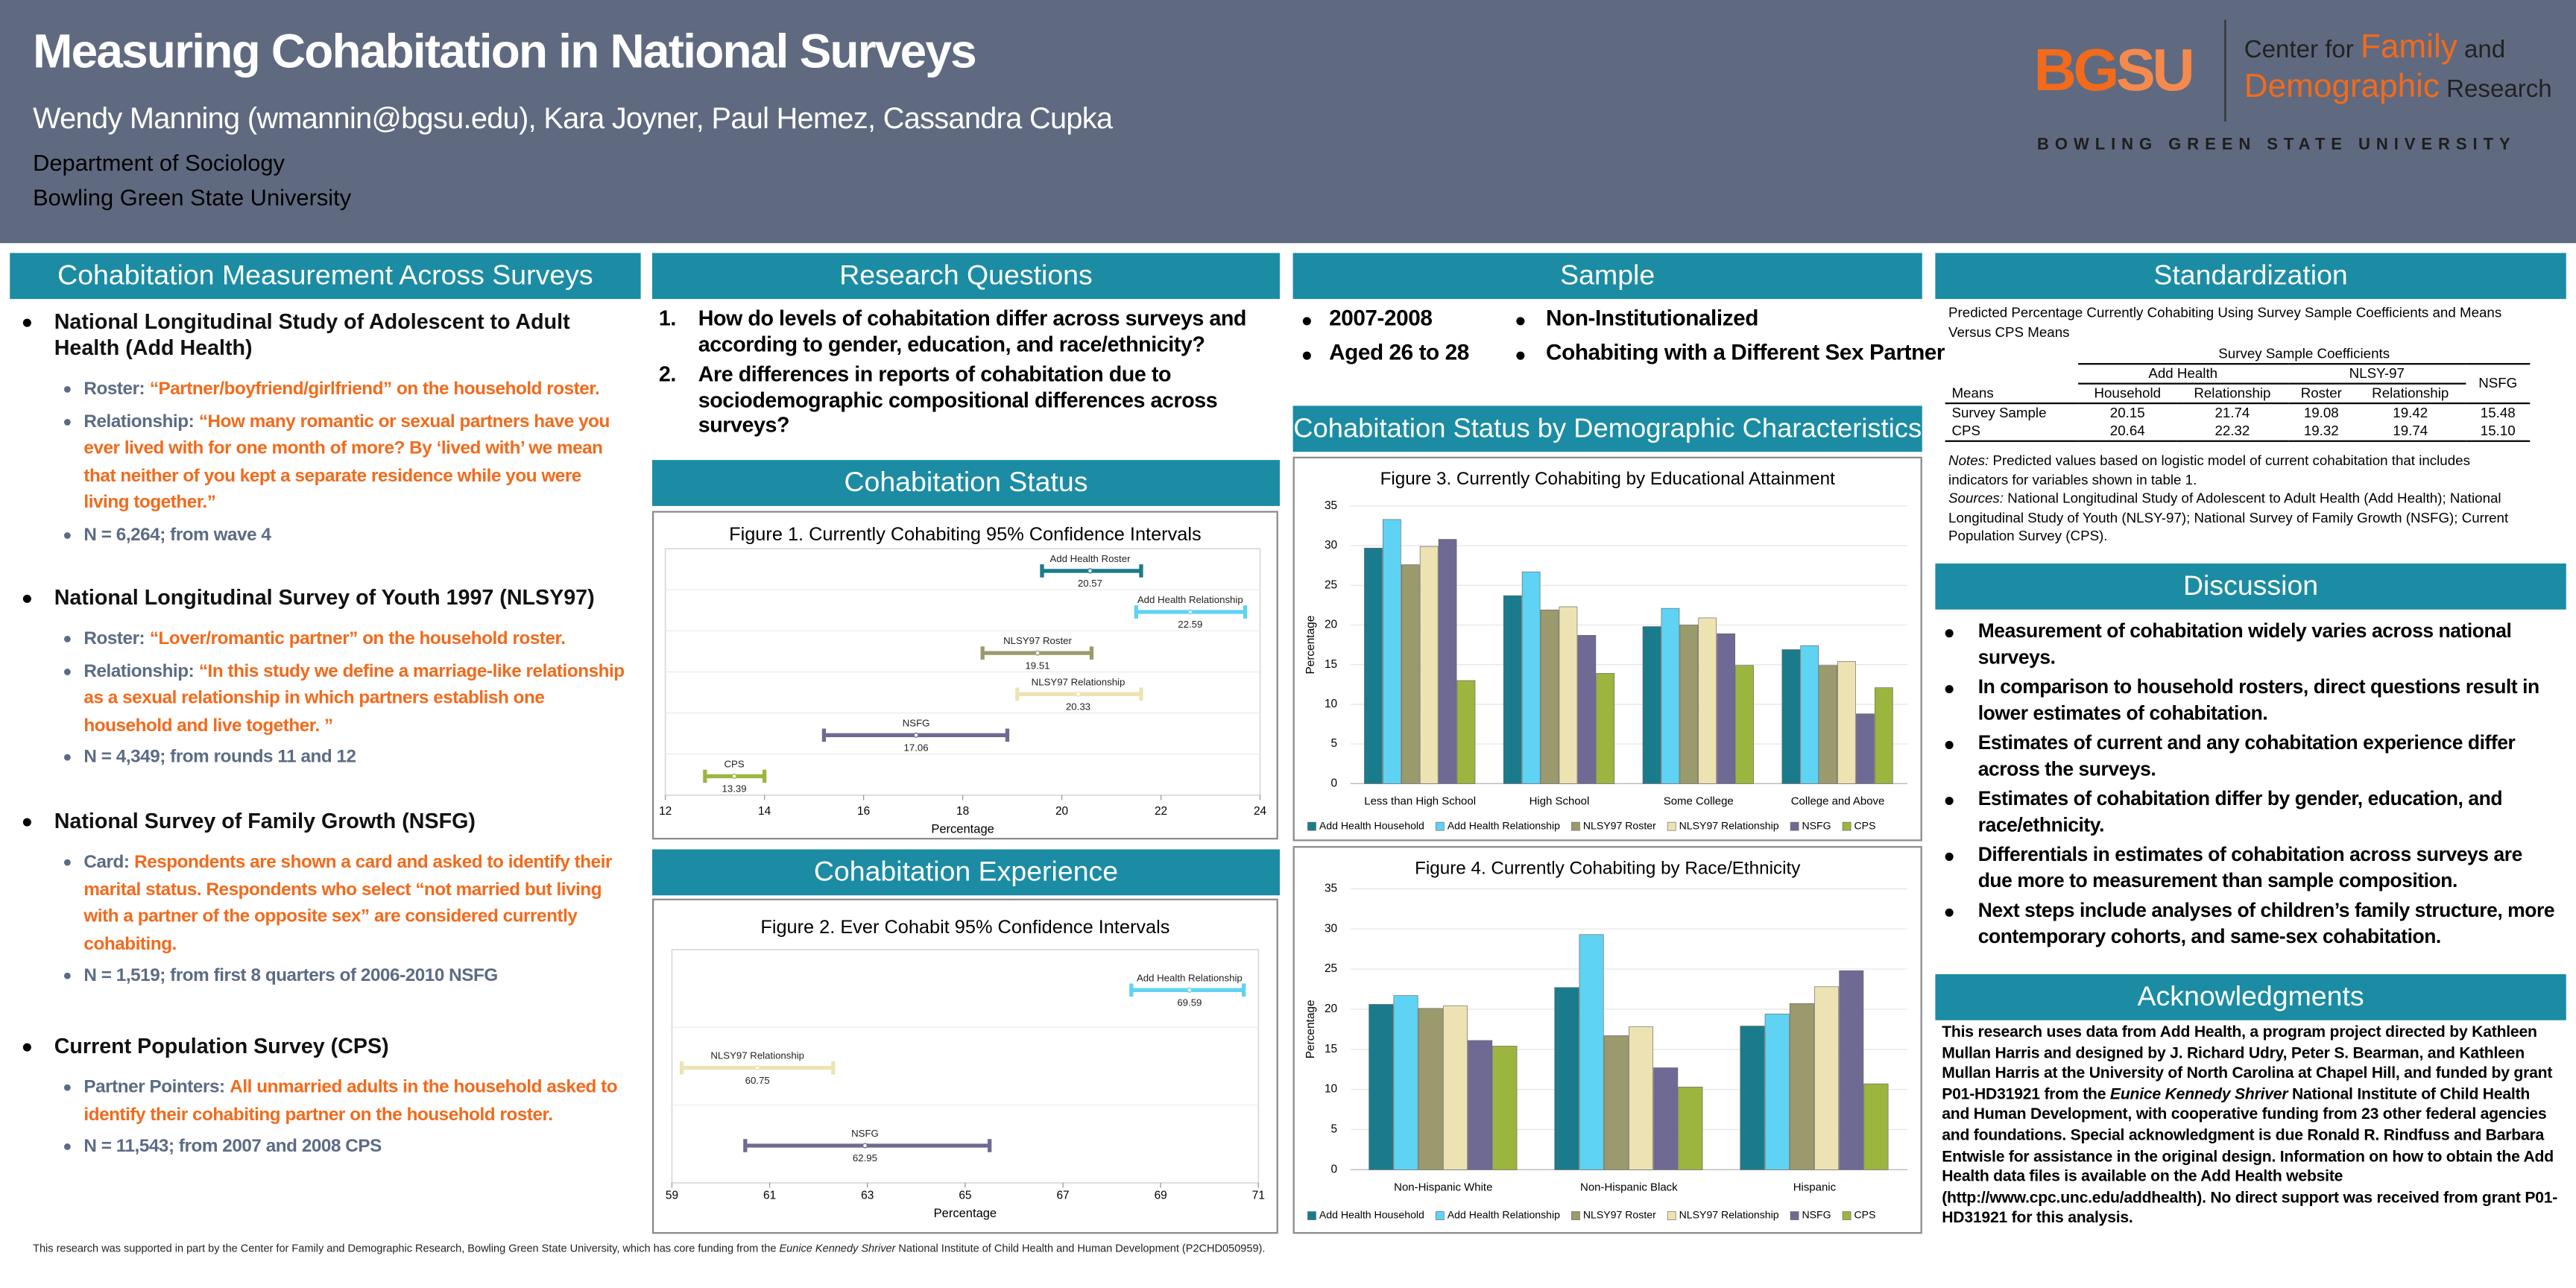 The image size is (2576, 1288). I want to click on logo-line: Center for Family and, so click(2398, 50).